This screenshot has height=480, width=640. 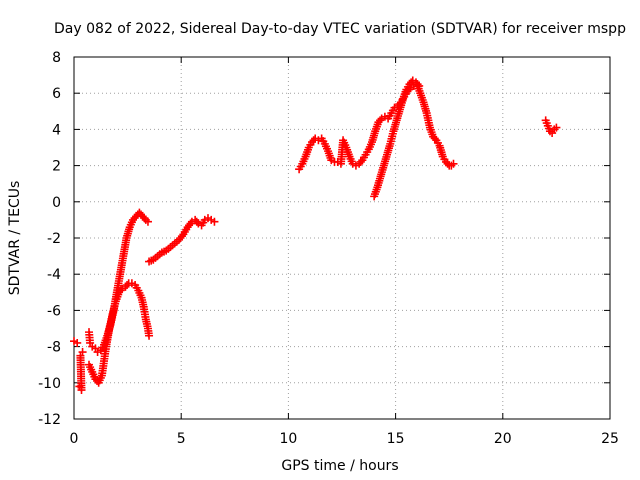 I want to click on series-arc-c, so click(x=118, y=282).